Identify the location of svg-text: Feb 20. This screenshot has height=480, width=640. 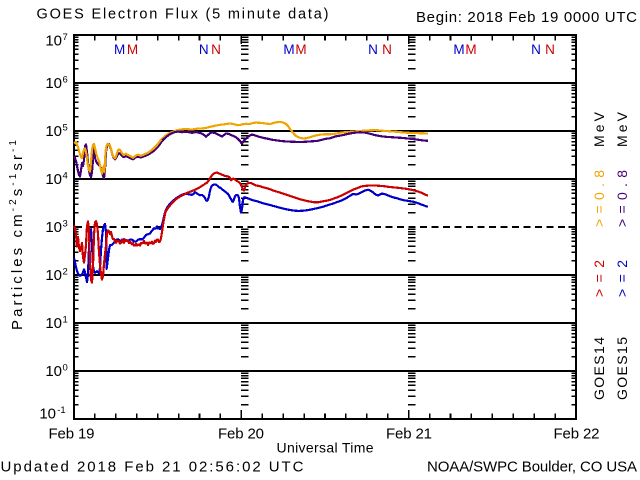
(241, 434).